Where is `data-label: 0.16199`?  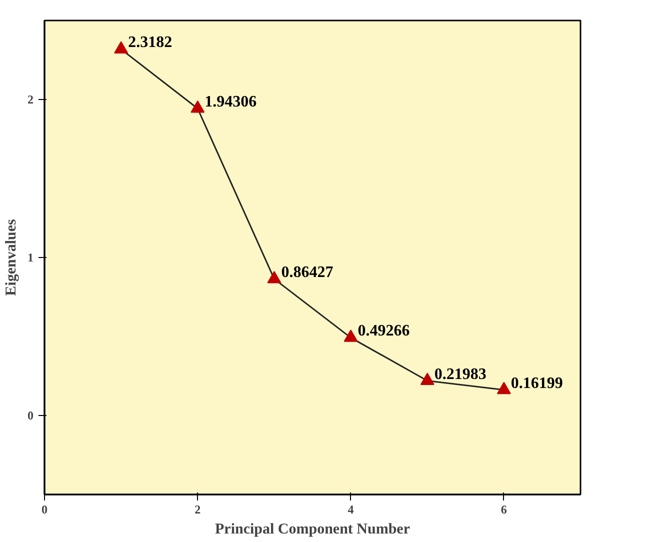 data-label: 0.16199 is located at coordinates (536, 383).